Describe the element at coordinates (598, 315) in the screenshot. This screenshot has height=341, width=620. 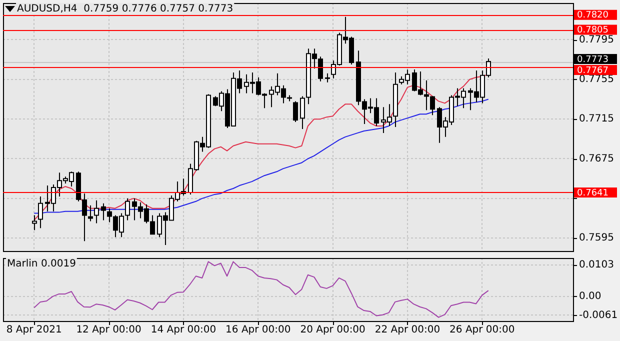
I see `y-tick-label: -0.0061` at that location.